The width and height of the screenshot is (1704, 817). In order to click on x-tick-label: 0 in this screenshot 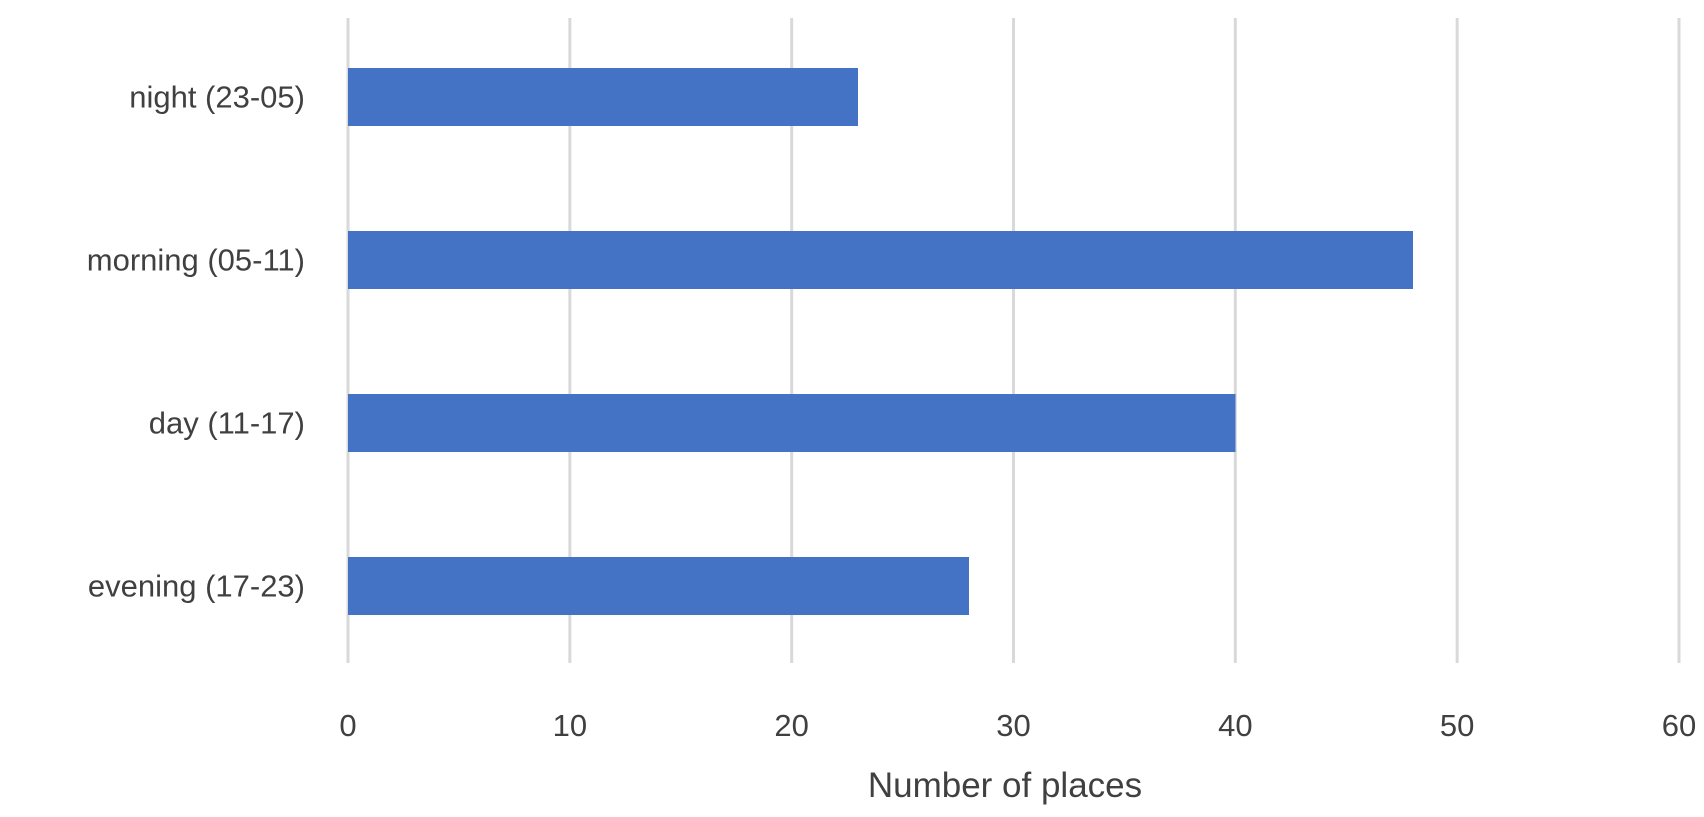, I will do `click(347, 725)`.